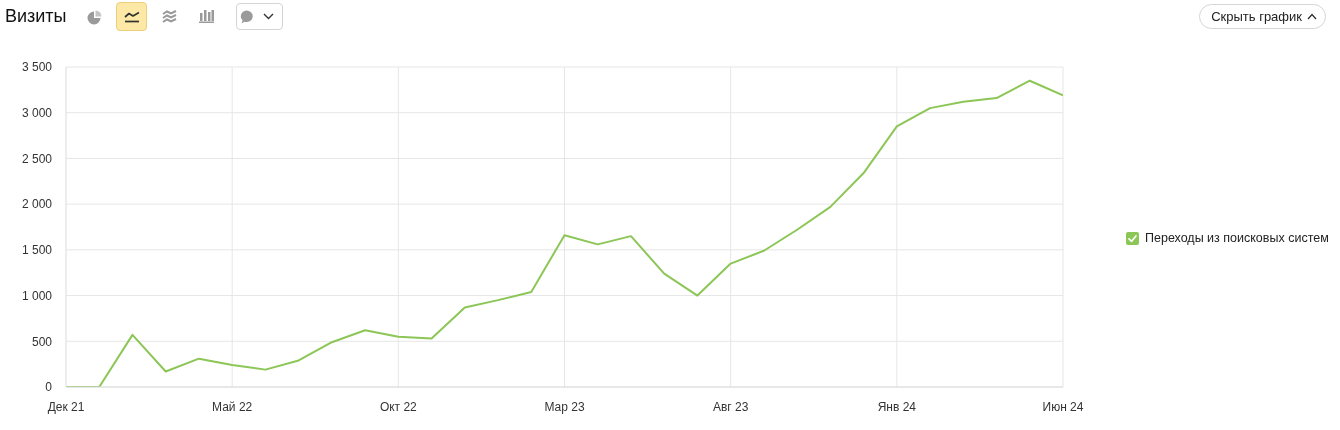 This screenshot has height=430, width=1340. I want to click on x-tick-label: Май 22, so click(232, 406).